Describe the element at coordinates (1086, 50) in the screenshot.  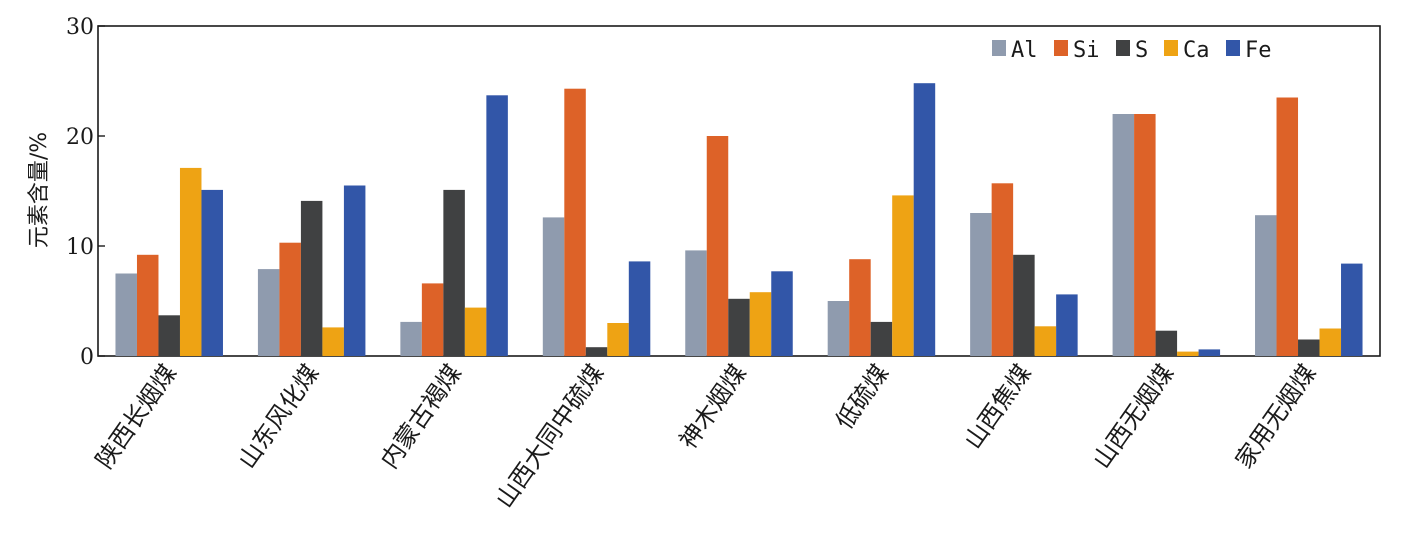
I see `legend-label-si: Si` at that location.